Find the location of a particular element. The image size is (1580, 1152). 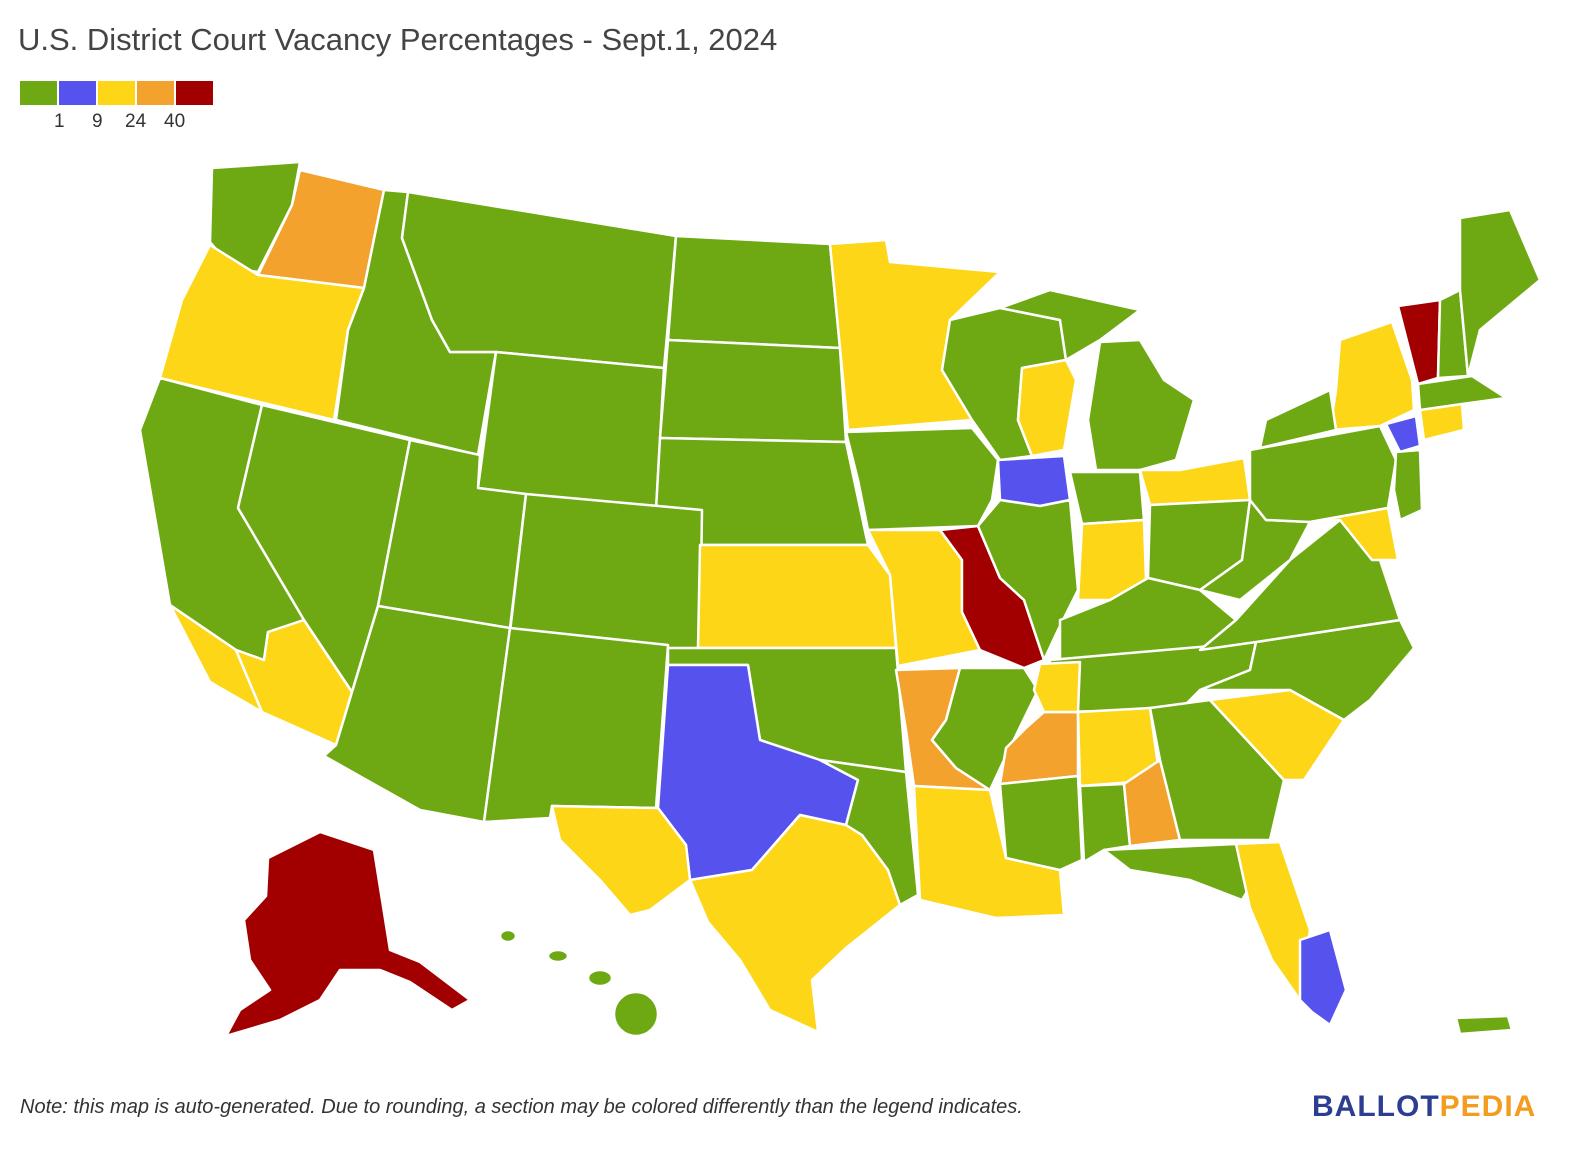

district-puerto-rico is located at coordinates (1484, 1025).